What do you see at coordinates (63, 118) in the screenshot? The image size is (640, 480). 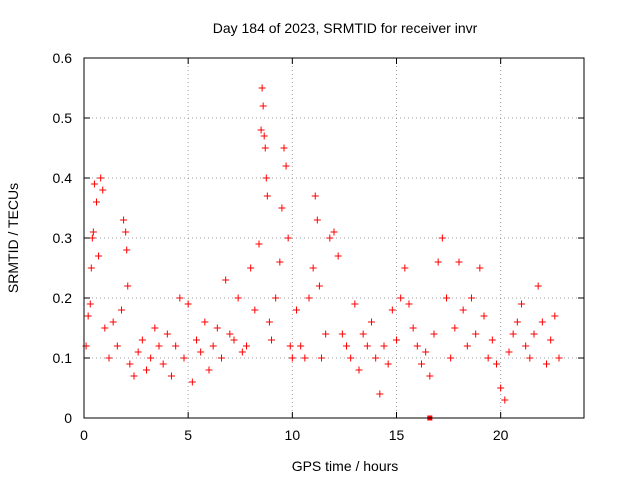 I see `y-tick-label: 0.5` at bounding box center [63, 118].